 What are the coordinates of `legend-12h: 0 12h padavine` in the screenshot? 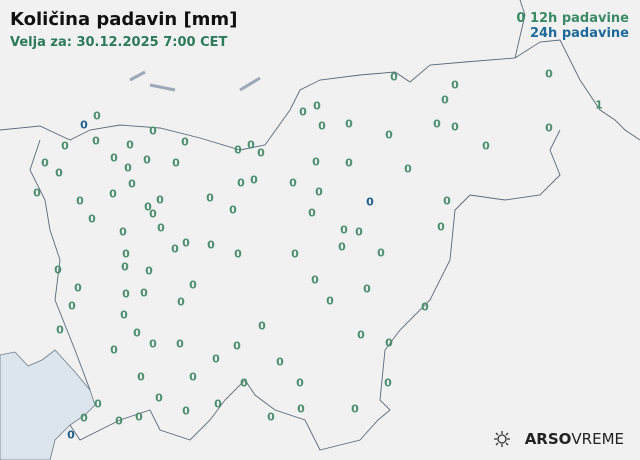 It's located at (572, 18).